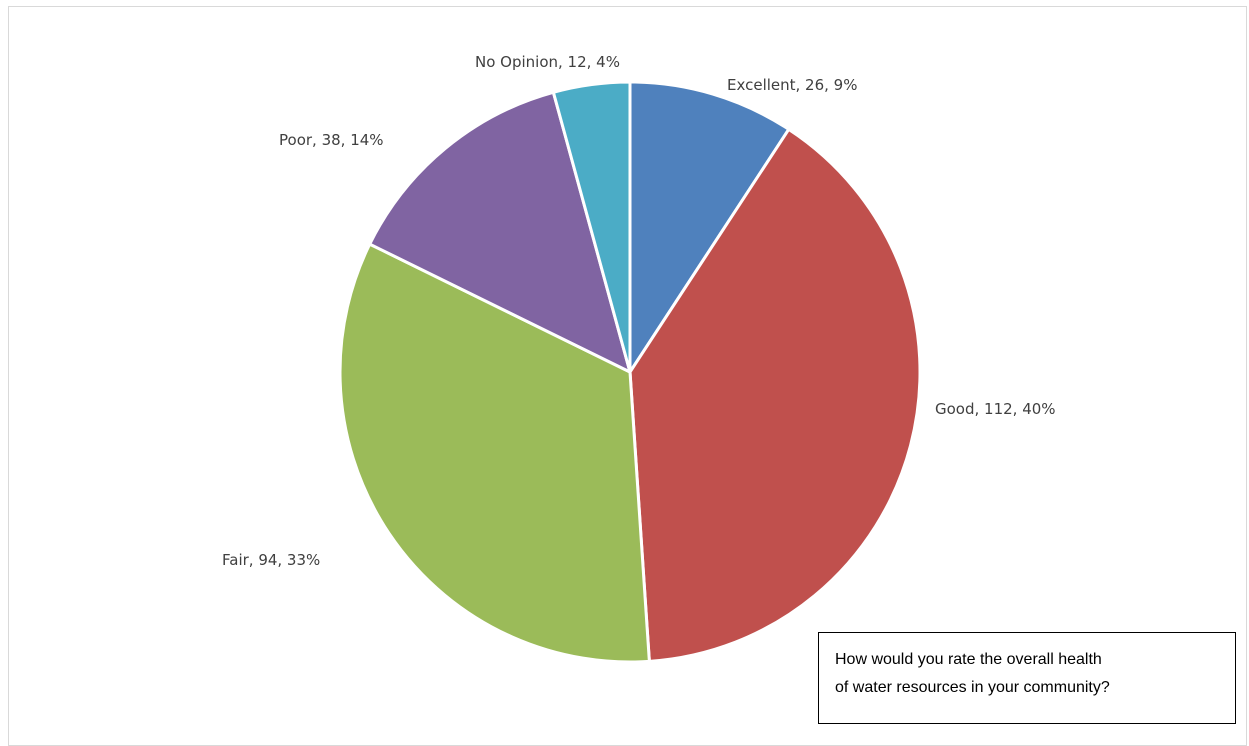 The width and height of the screenshot is (1249, 746). I want to click on data-label-excellent: Excellent, 26, 9%, so click(792, 85).